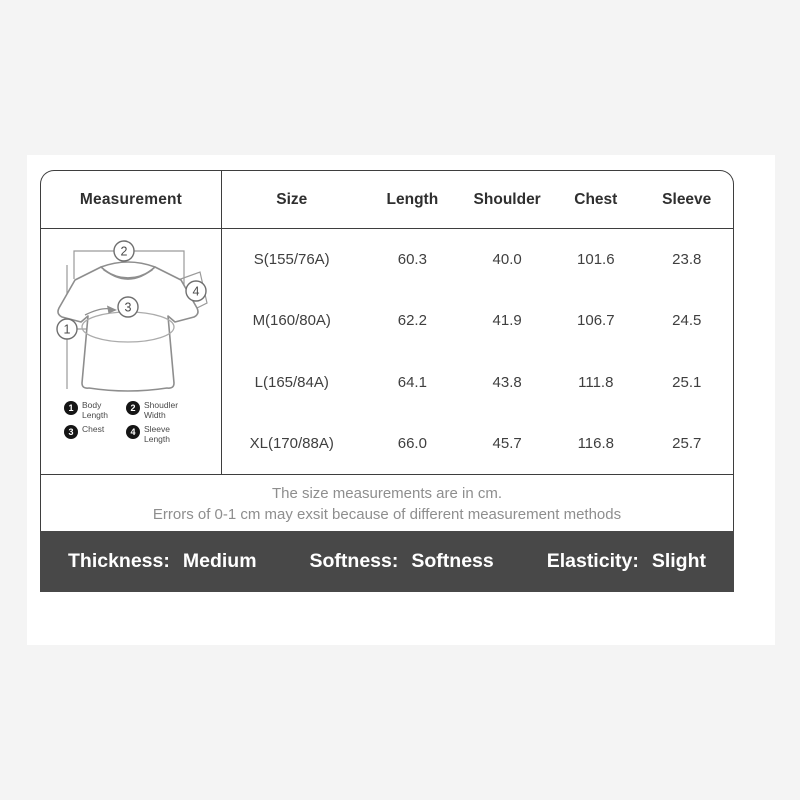 The height and width of the screenshot is (800, 800). I want to click on column-header-sleeve: Sleeve, so click(687, 199).